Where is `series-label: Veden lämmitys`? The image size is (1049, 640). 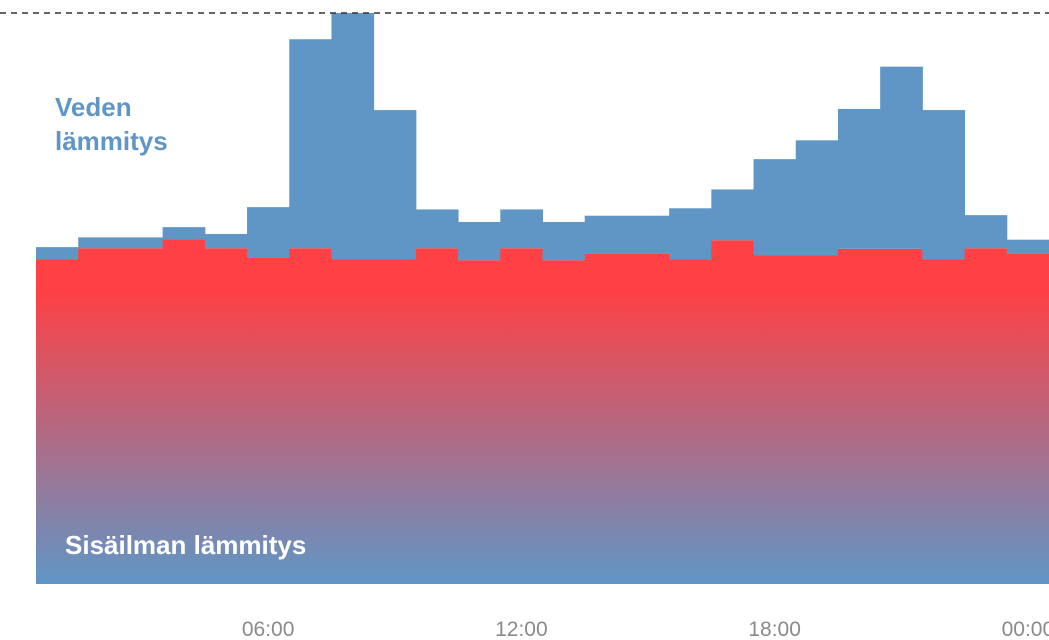
series-label: Veden lämmitys is located at coordinates (111, 124).